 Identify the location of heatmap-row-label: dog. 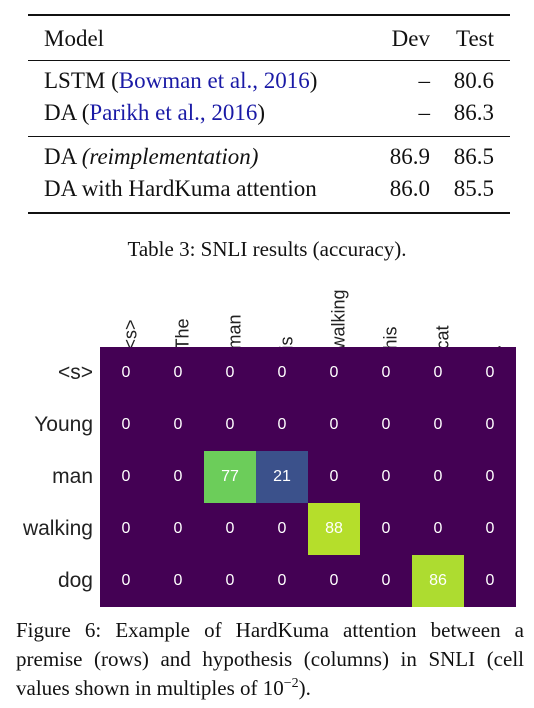
(75, 580).